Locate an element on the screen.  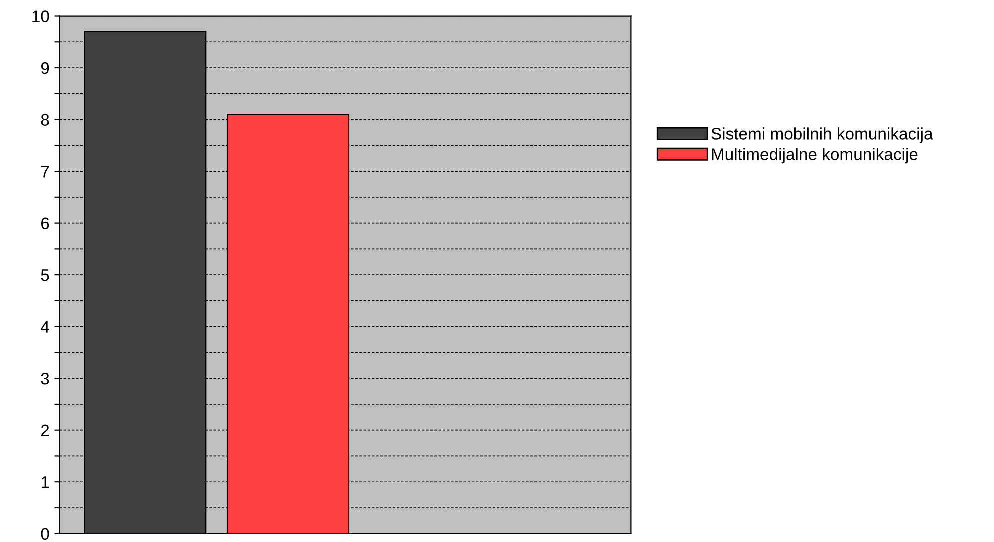
legend-label: Sistemi mobilnih komunikacija is located at coordinates (823, 136).